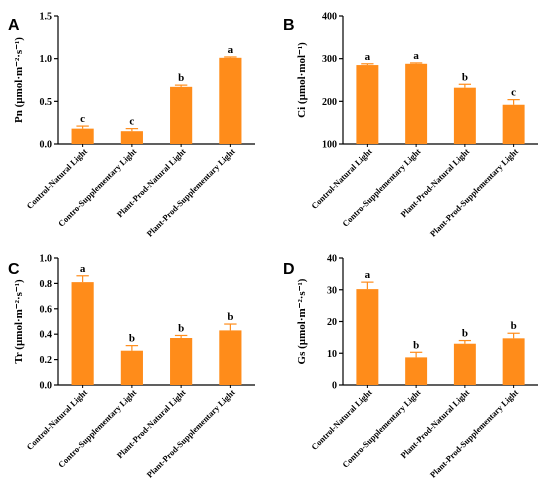 The image size is (550, 502). I want to click on y-axis-label: Pn (µmol·m⁻²·s⁻¹), so click(19, 80).